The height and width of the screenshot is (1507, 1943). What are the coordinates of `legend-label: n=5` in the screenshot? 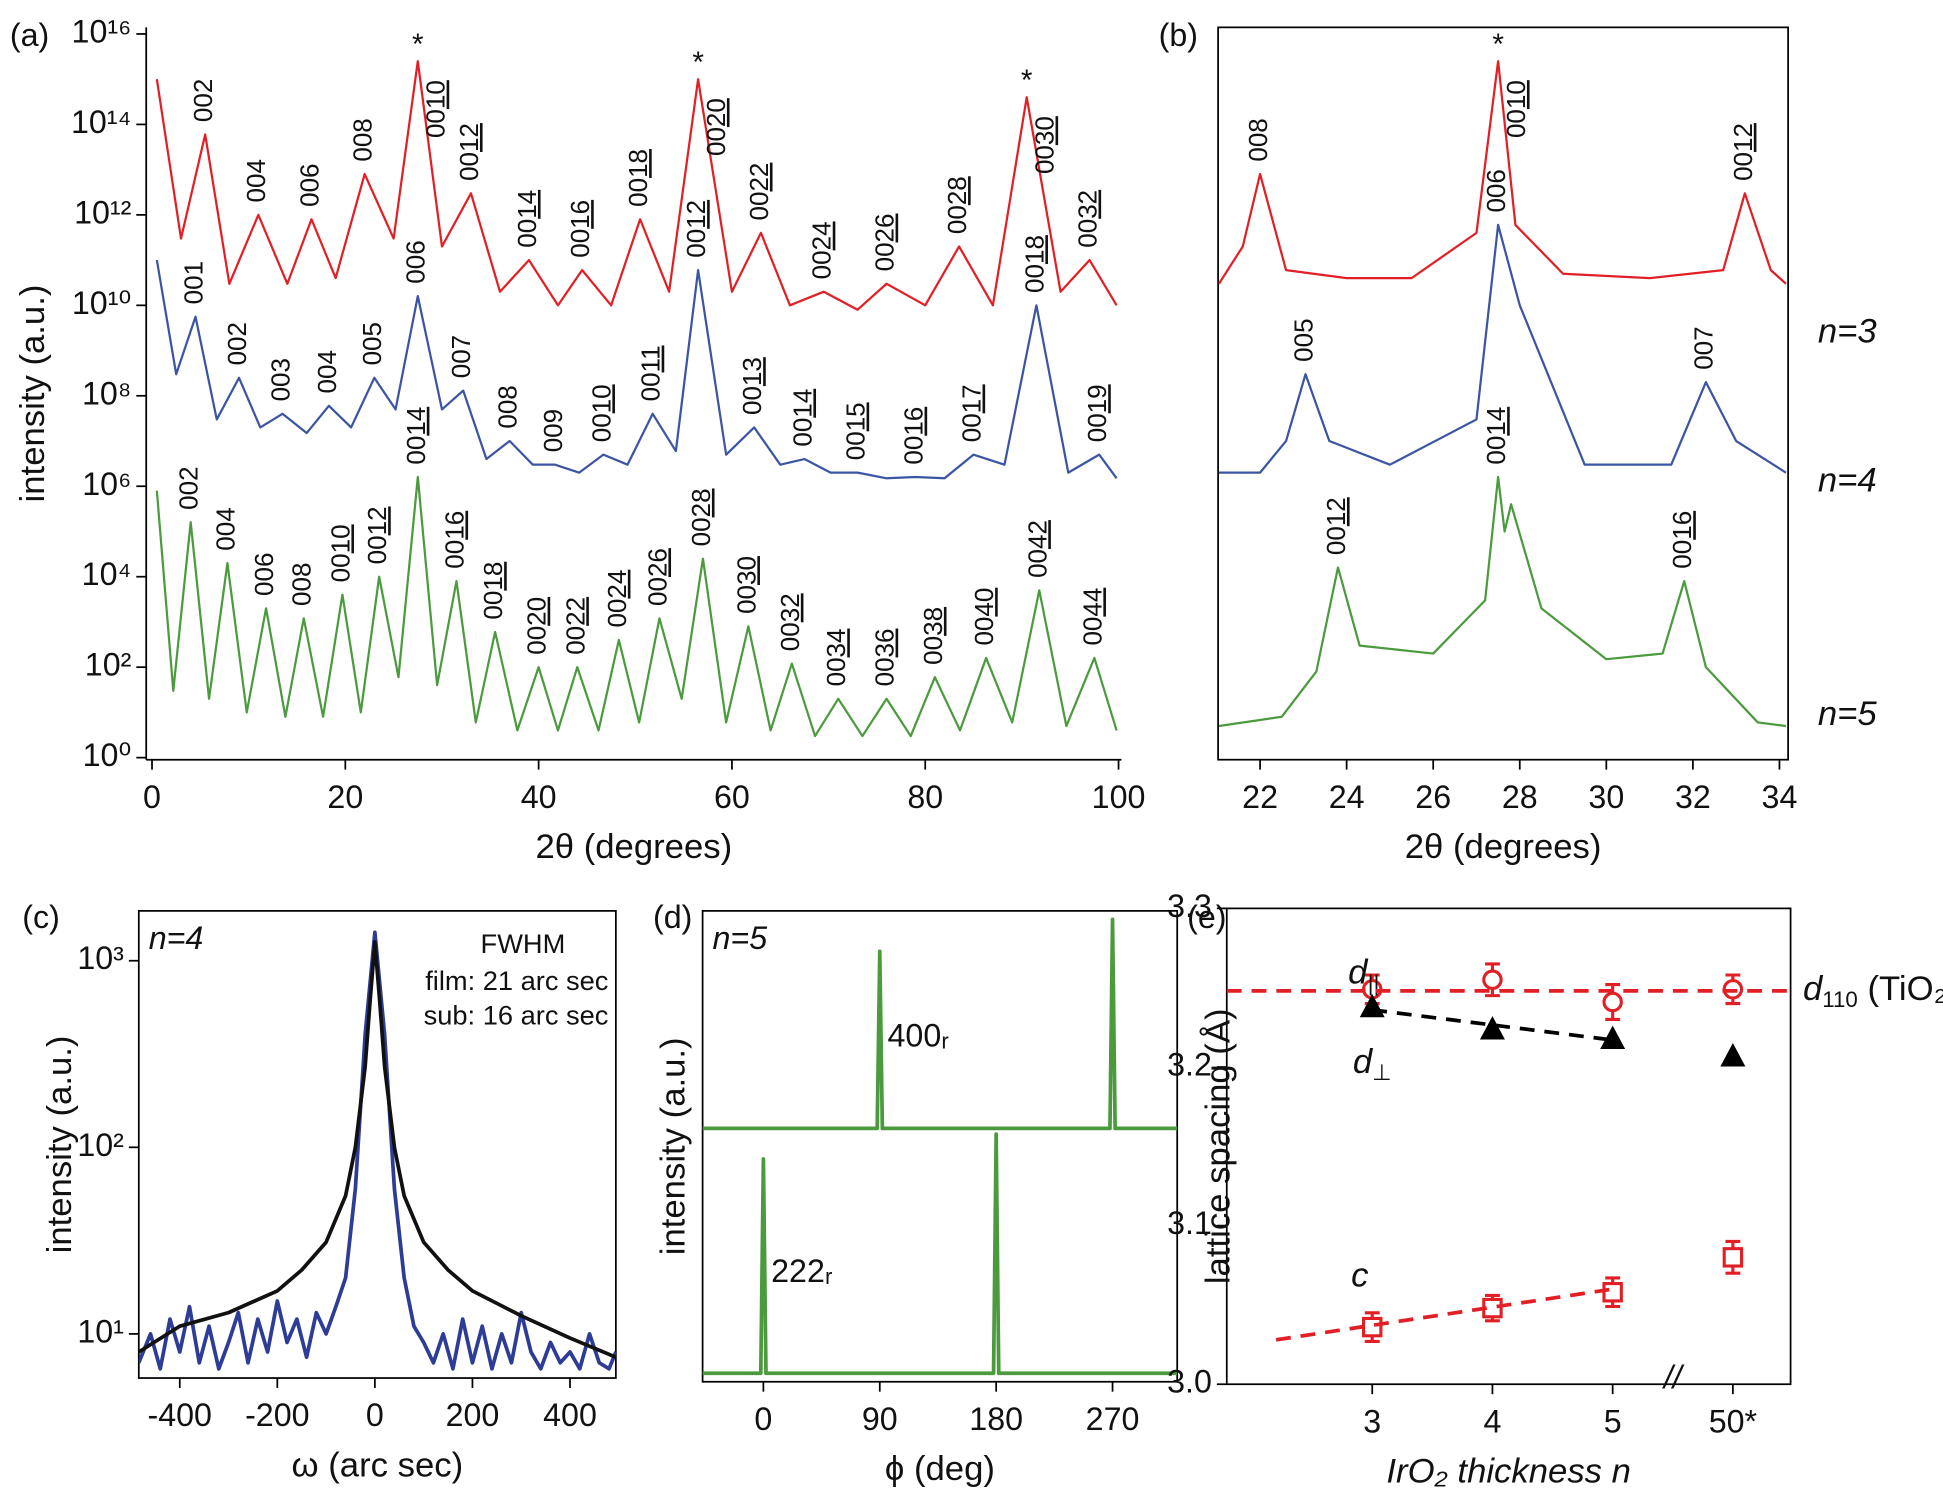 It's located at (1848, 714).